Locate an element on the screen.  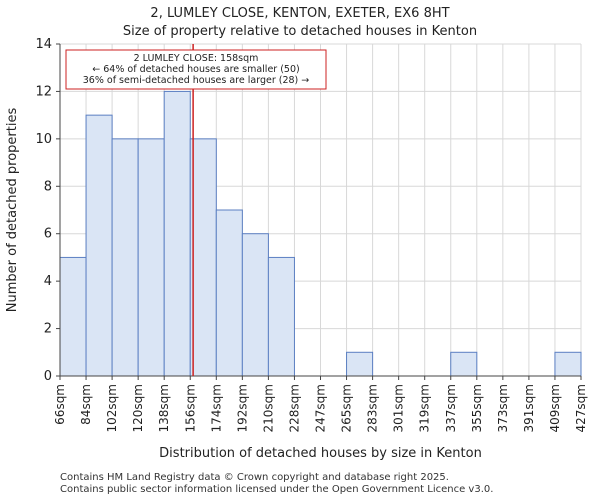
y-tick-label: 10 is located at coordinates (43, 139).